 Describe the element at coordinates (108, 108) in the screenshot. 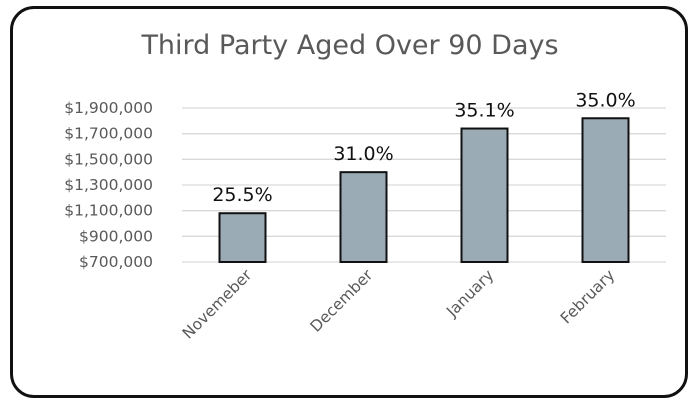

I see `y-tick-label: $1,900,000` at that location.